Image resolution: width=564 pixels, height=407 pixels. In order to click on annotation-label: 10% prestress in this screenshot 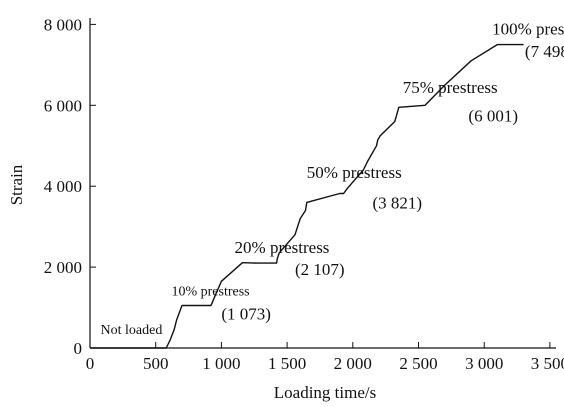, I will do `click(210, 291)`.